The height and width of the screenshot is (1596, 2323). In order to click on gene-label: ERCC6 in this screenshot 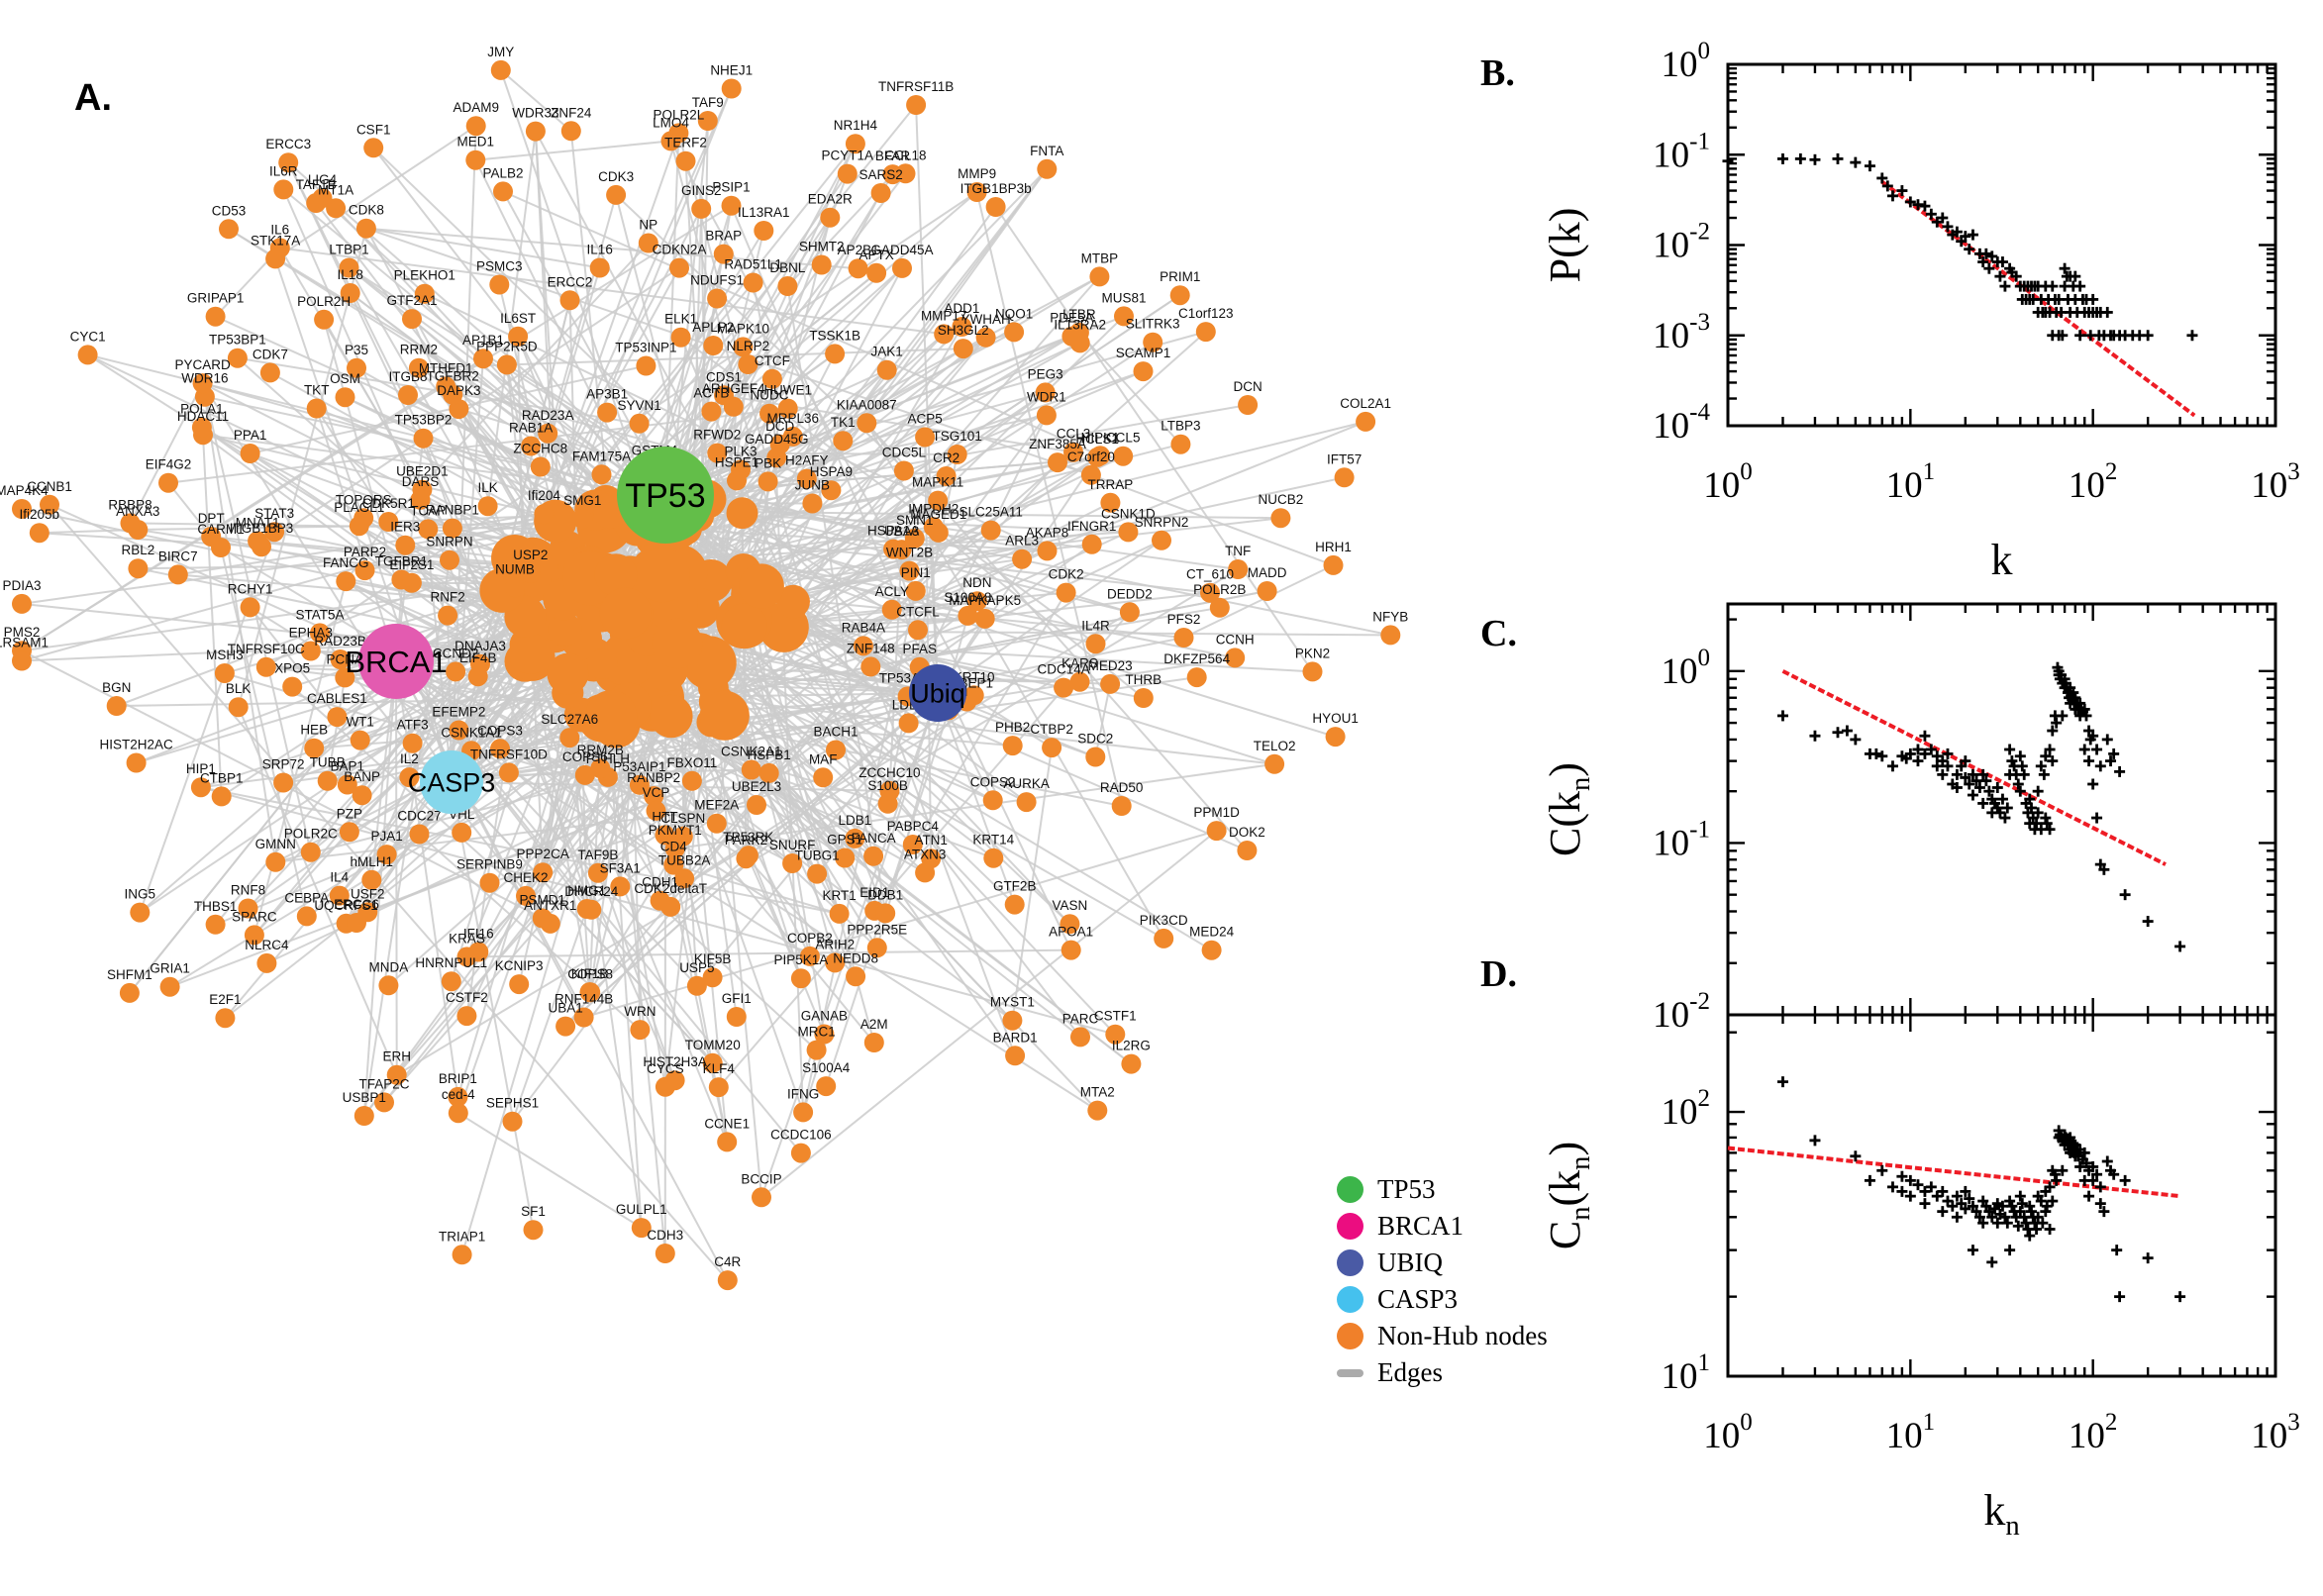, I will do `click(356, 904)`.